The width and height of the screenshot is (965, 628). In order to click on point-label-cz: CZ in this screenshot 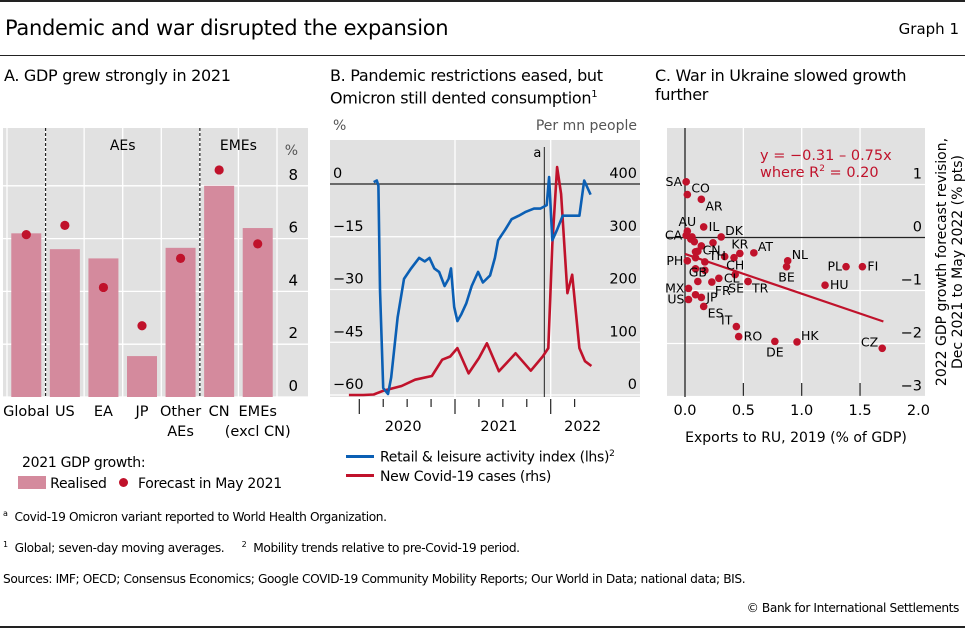, I will do `click(869, 341)`.